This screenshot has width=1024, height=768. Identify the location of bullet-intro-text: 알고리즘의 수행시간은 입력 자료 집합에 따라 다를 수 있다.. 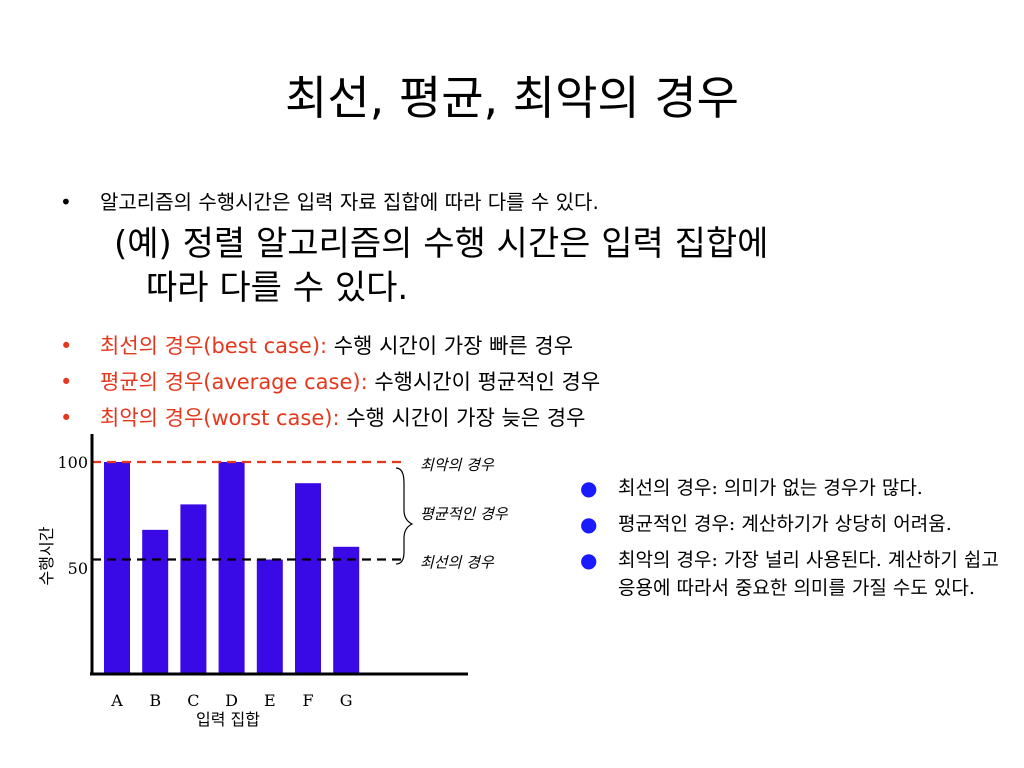
(349, 202).